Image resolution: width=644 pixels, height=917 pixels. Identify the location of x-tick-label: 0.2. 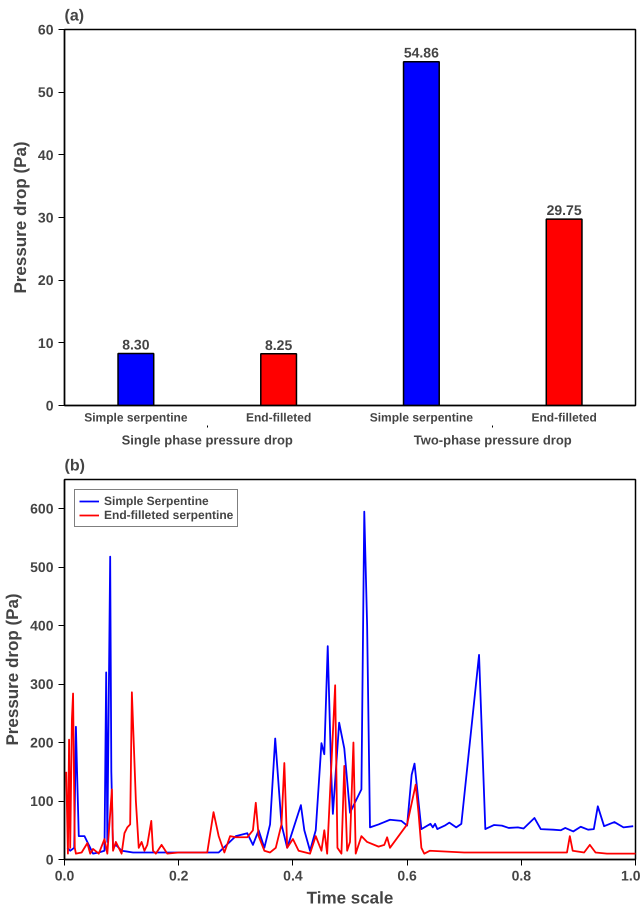
(178, 876).